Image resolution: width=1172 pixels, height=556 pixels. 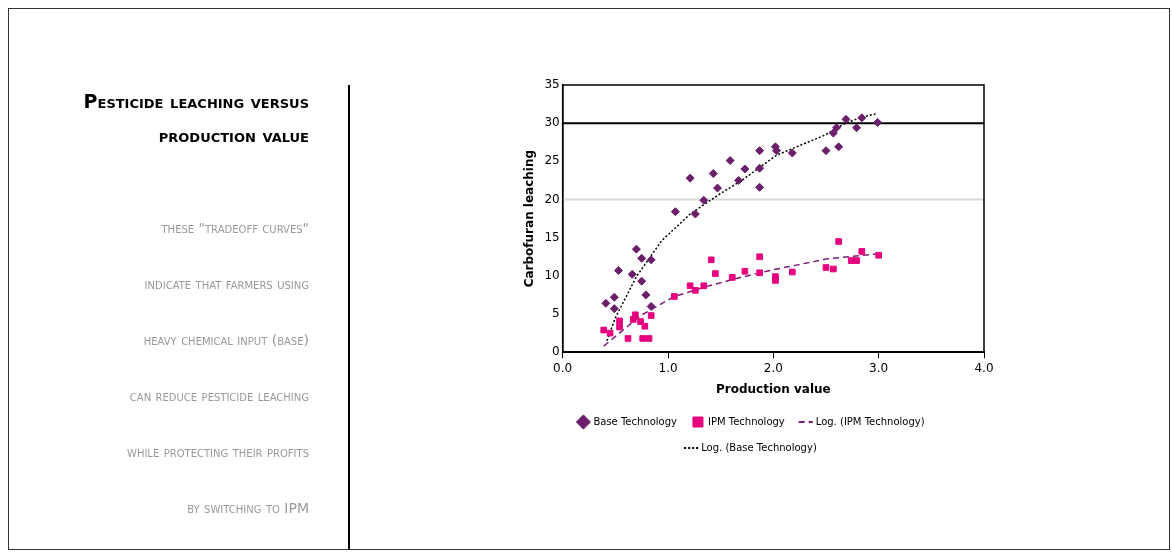 I want to click on y-tick-label: 30, so click(x=552, y=122).